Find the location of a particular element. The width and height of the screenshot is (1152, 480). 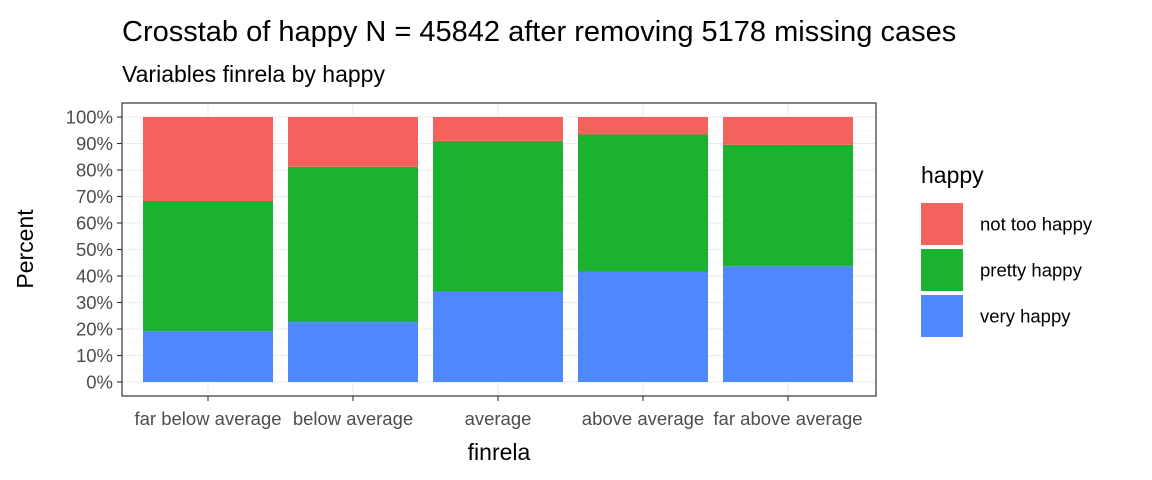

y-tick-label: 40% is located at coordinates (94, 276).